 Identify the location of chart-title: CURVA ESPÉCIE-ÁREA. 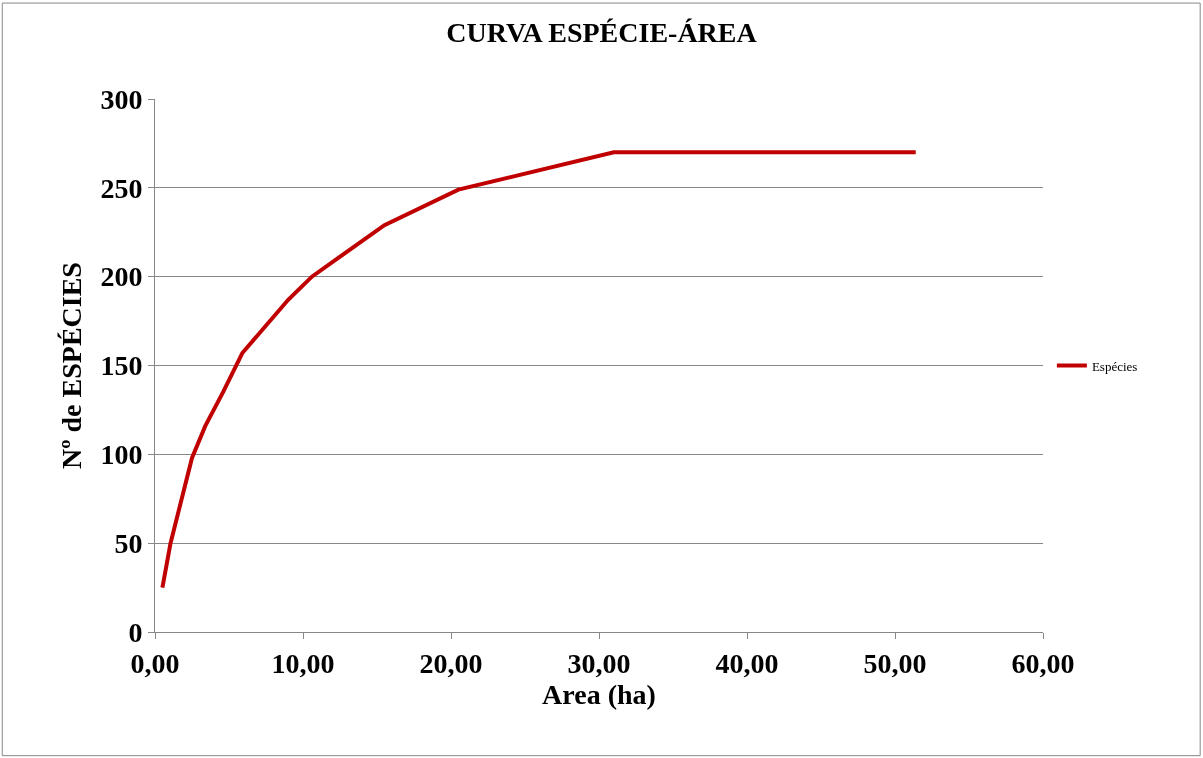
(602, 33).